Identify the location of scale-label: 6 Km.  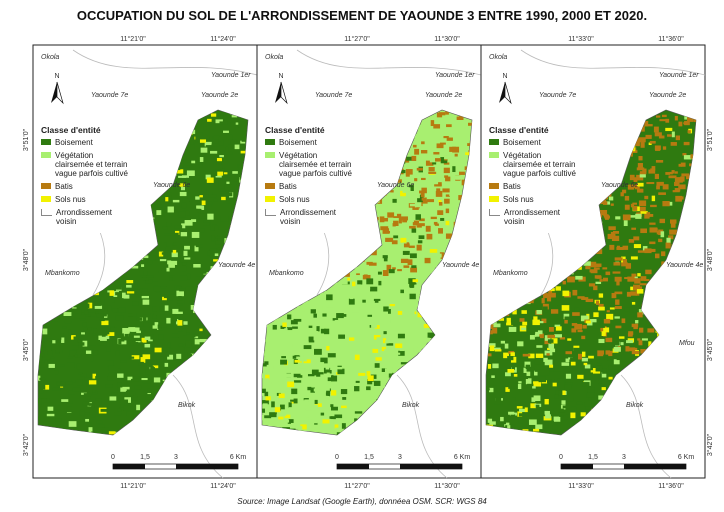
(686, 457).